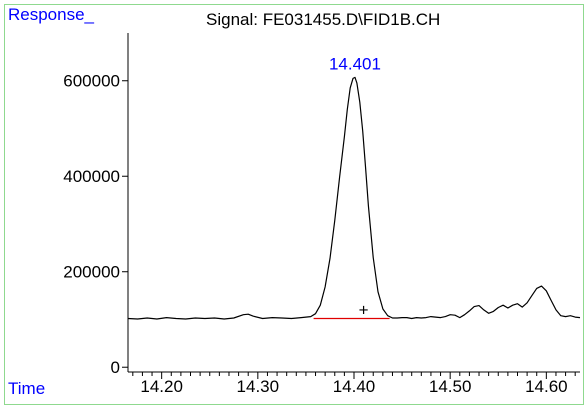 The image size is (588, 410). I want to click on y-tick-label: 600000, so click(91, 81).